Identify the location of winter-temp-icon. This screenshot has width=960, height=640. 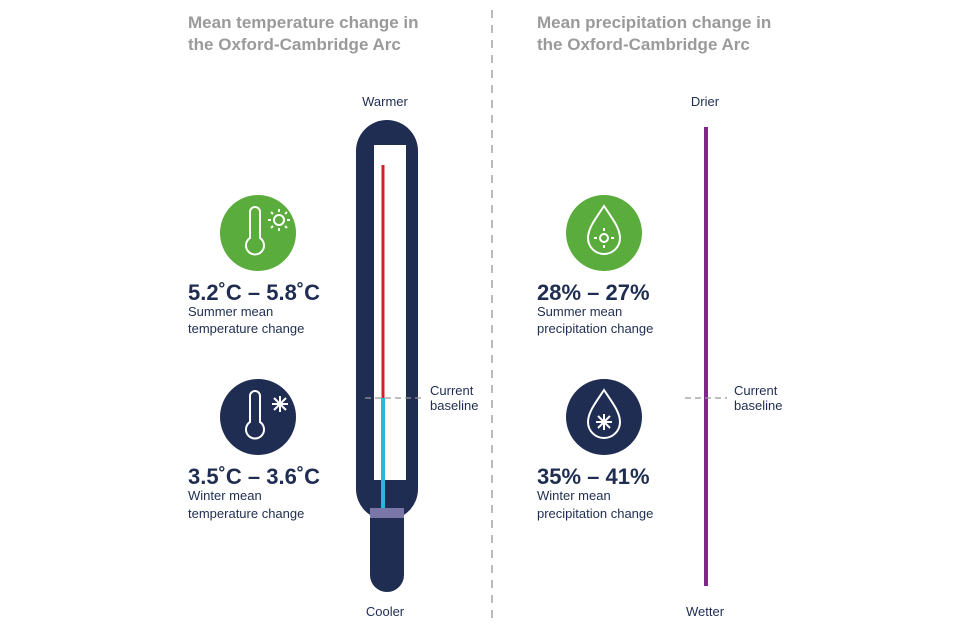
(258, 417).